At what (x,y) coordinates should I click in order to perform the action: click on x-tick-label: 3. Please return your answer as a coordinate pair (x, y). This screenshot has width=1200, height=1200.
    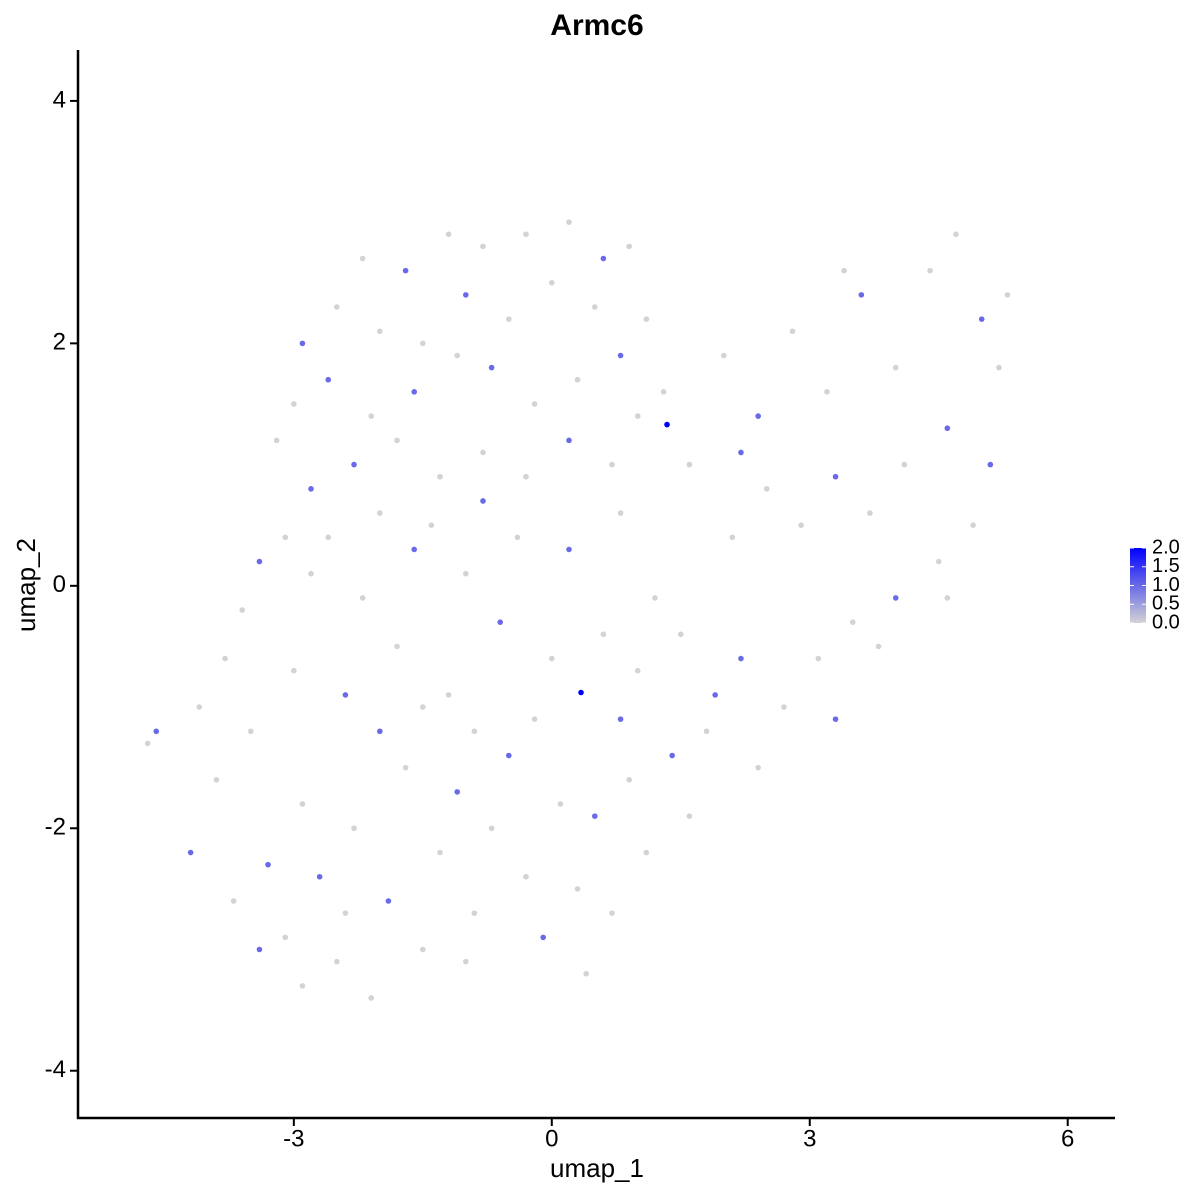
    Looking at the image, I should click on (809, 1138).